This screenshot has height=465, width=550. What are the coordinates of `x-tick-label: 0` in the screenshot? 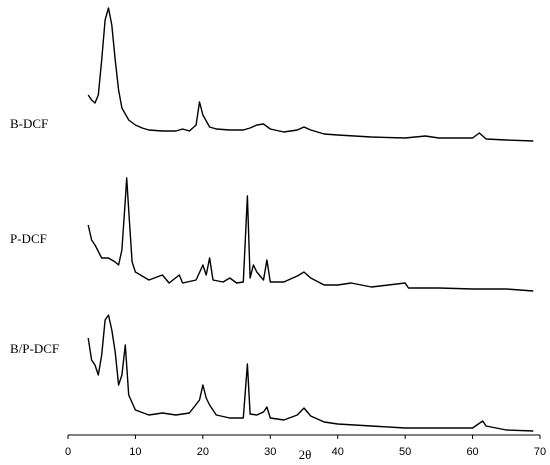 It's located at (68, 452).